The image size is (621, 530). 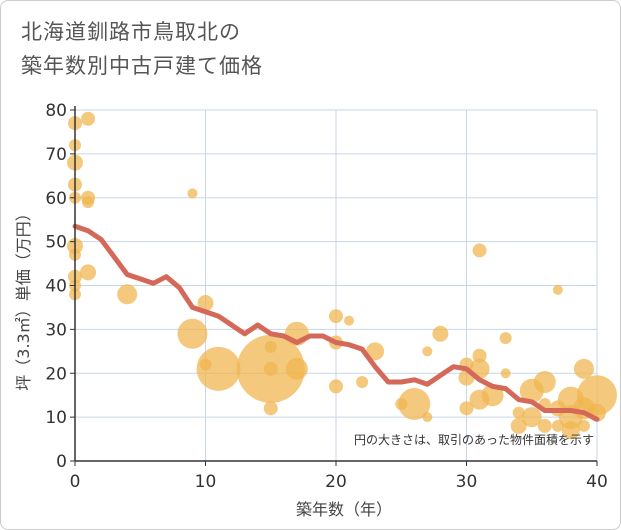 I want to click on x-tick-label: 20, so click(x=336, y=482).